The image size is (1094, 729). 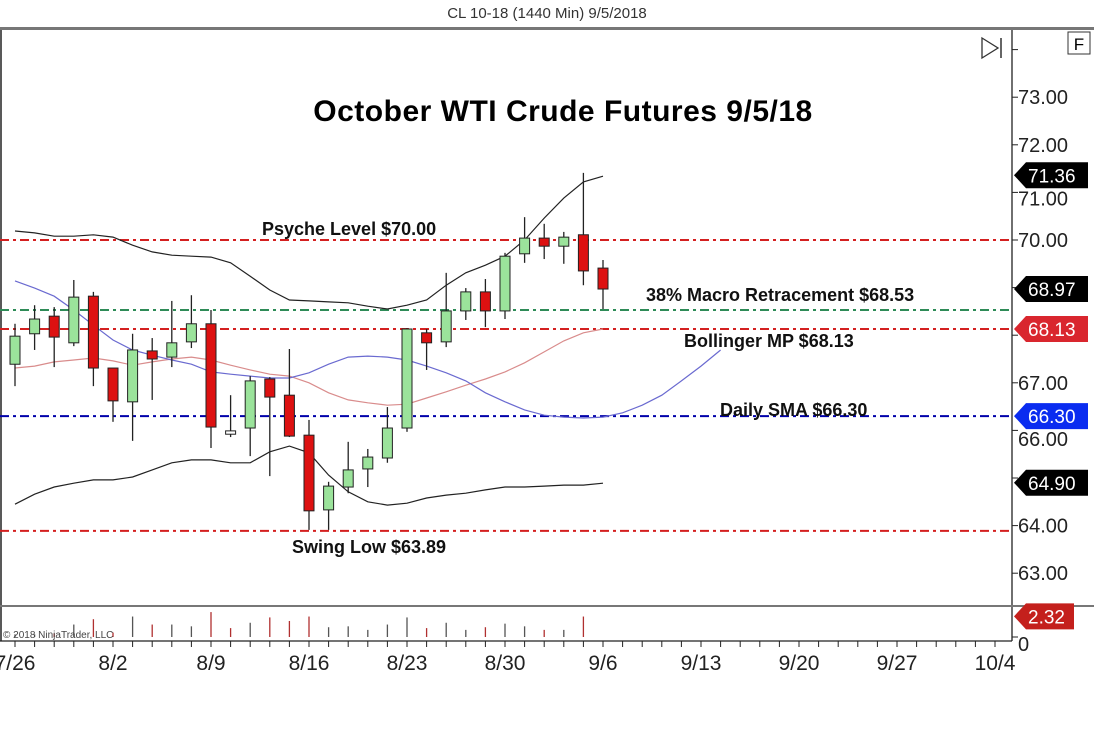 I want to click on price-axis: 73.00 72.00 71.00 70.00 67.00 66.00 64.00 63.00, so click(x=1040, y=317).